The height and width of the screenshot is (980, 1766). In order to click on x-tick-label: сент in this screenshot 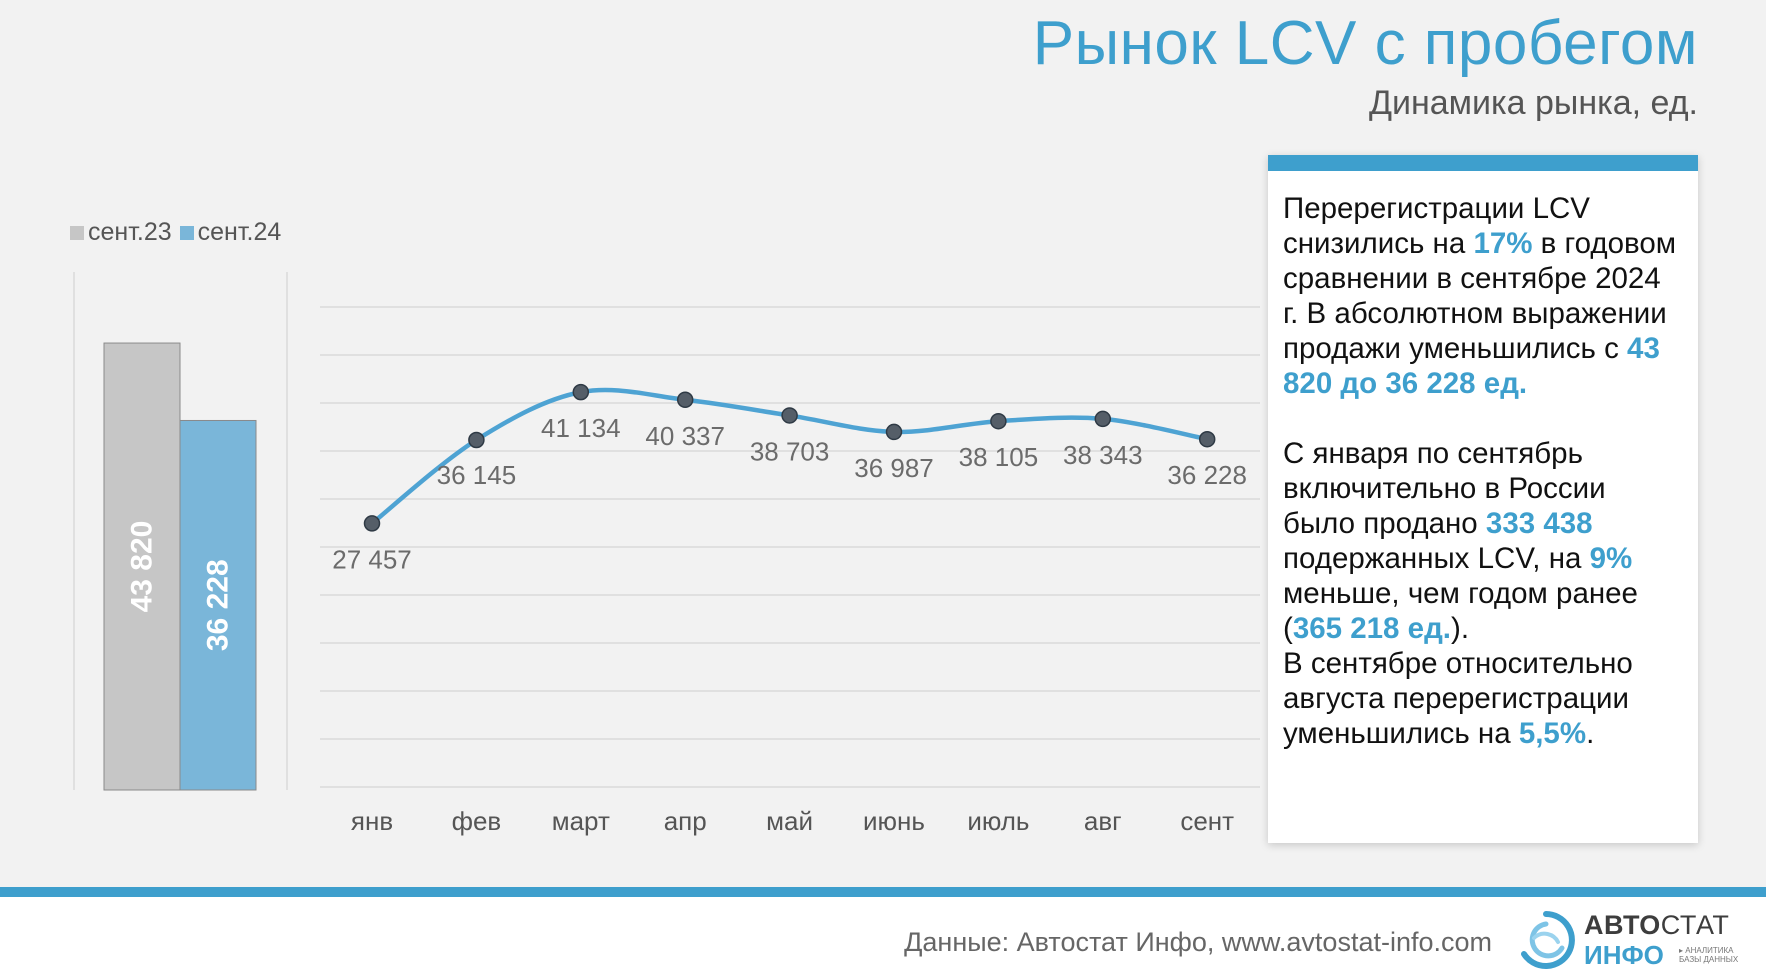, I will do `click(1207, 821)`.